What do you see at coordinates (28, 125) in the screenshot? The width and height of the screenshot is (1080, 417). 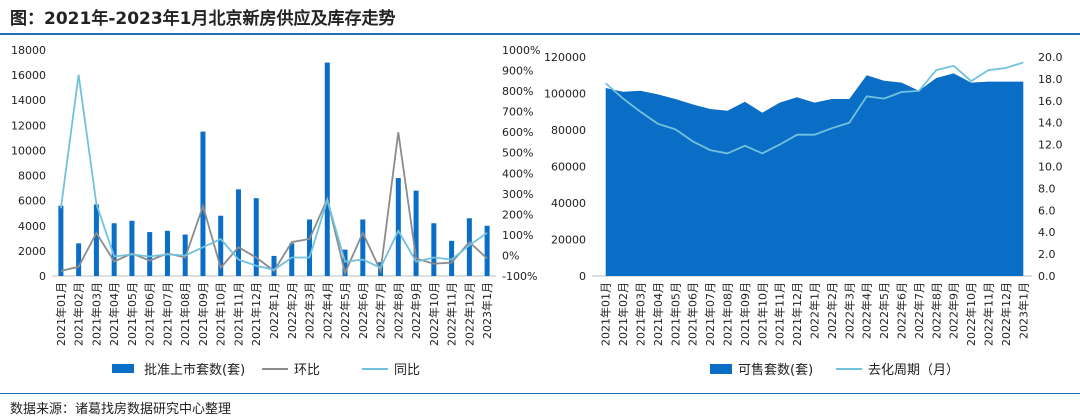 I see `y-tick-label: 12000` at bounding box center [28, 125].